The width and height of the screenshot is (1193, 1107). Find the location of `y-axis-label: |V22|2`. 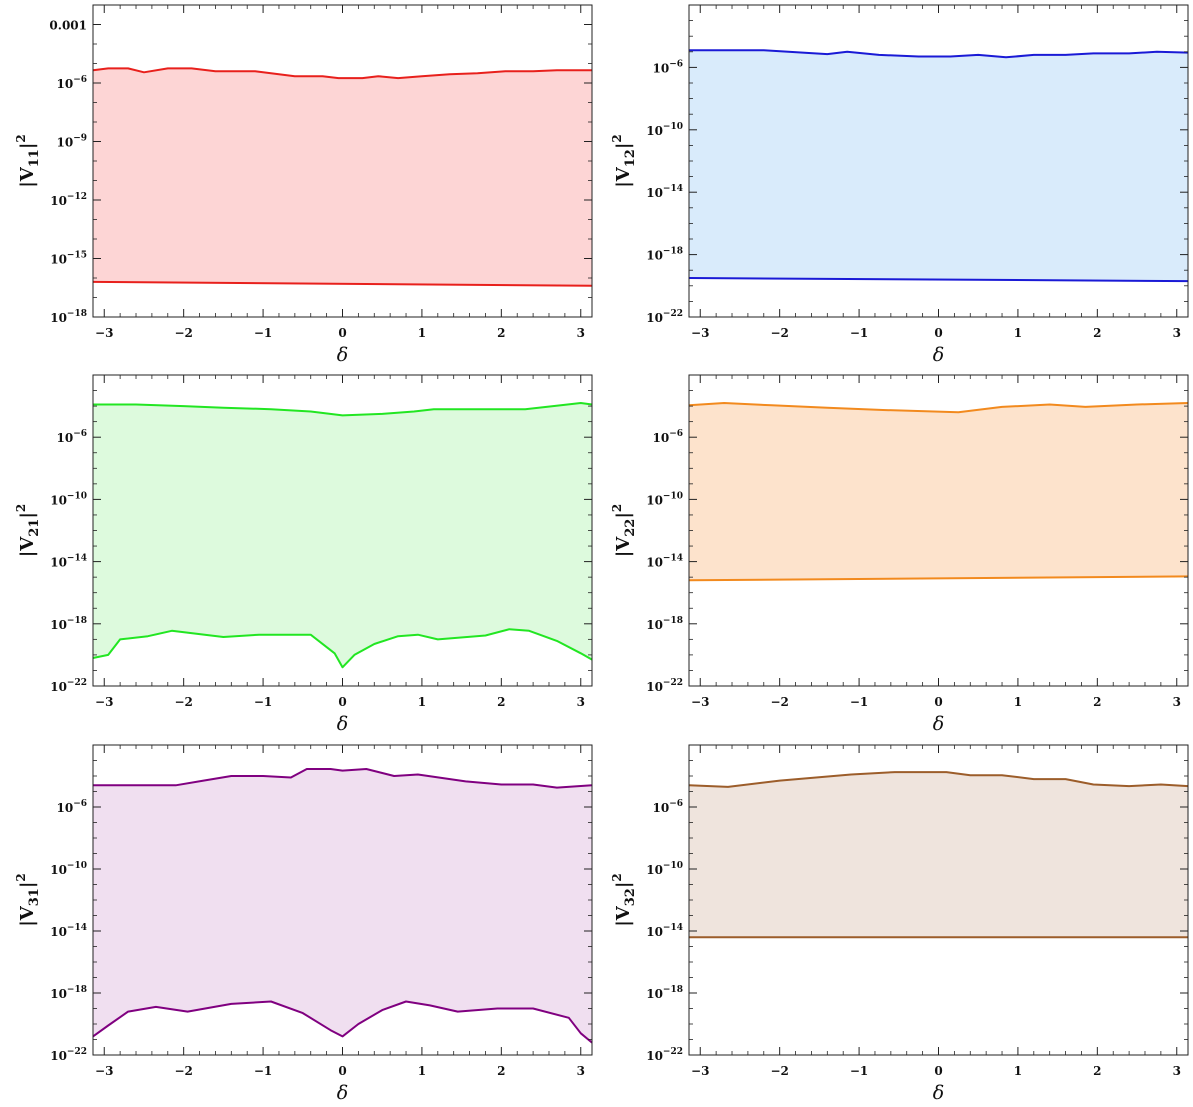

y-axis-label: |V22|2 is located at coordinates (624, 531).